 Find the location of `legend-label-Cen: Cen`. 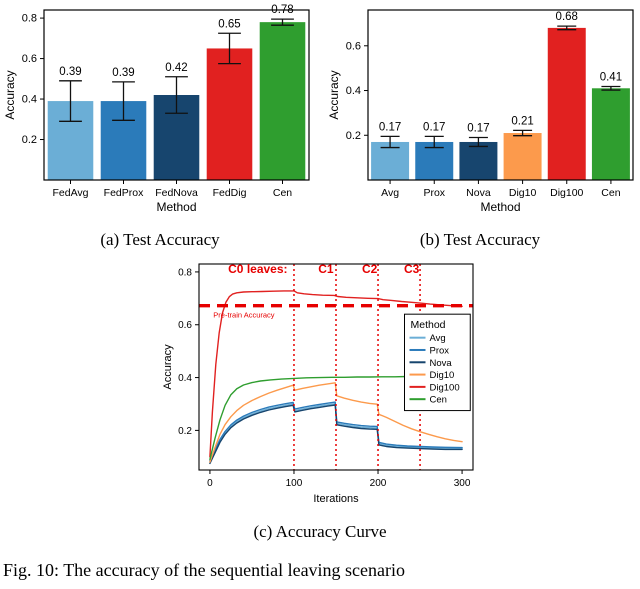

legend-label-Cen: Cen is located at coordinates (438, 400).